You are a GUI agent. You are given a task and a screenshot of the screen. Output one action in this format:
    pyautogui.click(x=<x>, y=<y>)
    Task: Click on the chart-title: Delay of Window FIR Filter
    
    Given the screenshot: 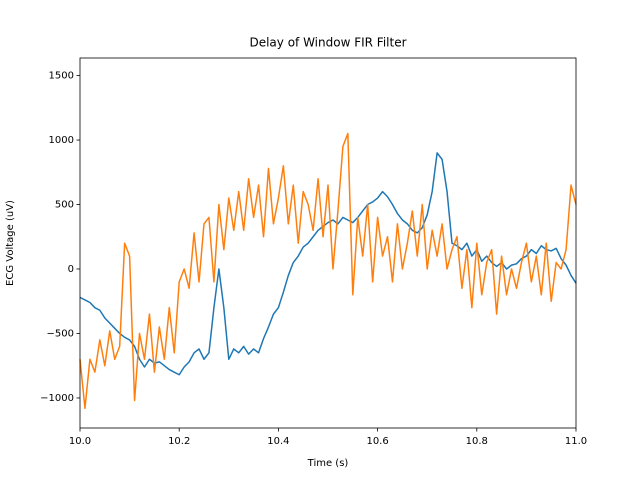 What is the action you would take?
    pyautogui.click(x=327, y=43)
    